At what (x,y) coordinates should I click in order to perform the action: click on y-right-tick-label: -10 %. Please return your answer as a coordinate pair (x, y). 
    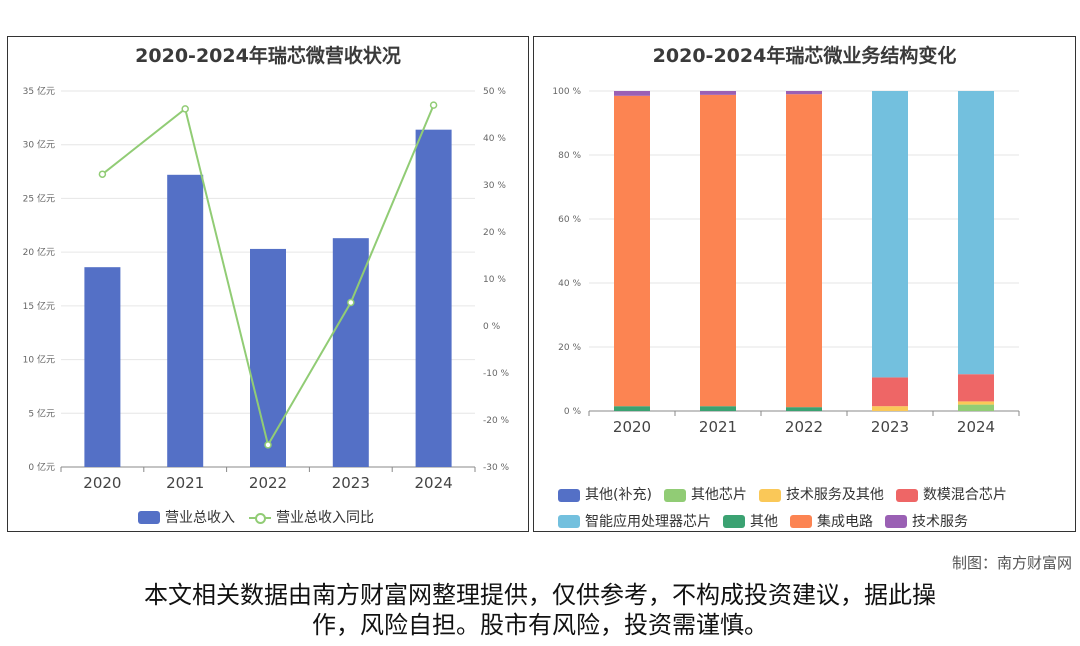
    Looking at the image, I should click on (496, 374).